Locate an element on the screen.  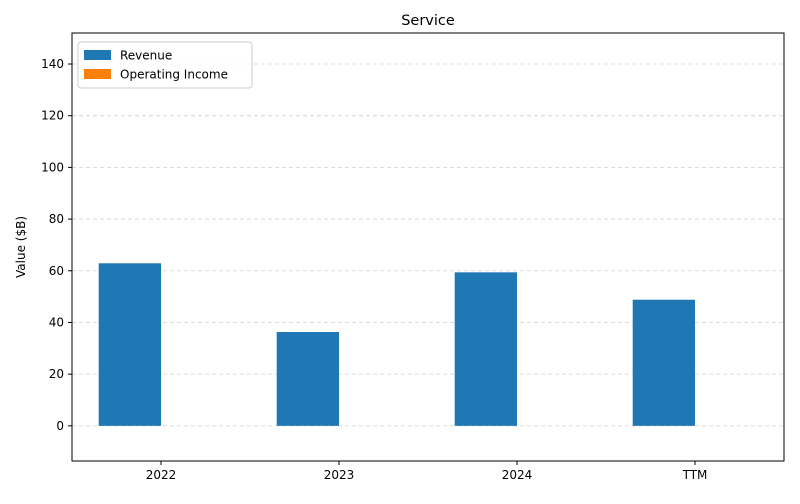
y-tick-label: 0 is located at coordinates (60, 426).